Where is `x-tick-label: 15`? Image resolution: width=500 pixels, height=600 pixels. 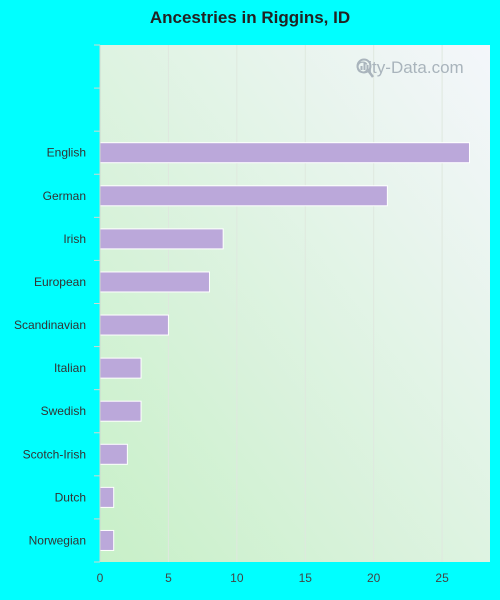 x-tick-label: 15 is located at coordinates (306, 578).